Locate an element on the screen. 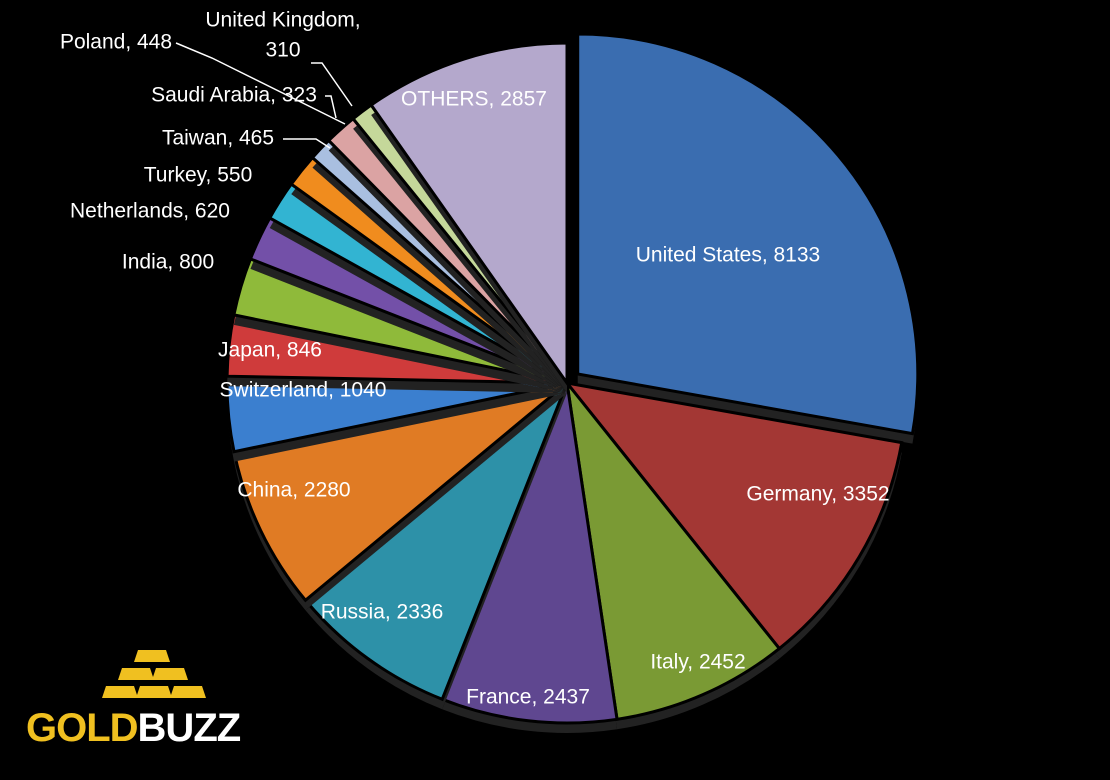 This screenshot has height=780, width=1110. slice-label-poland: Poland, 448 is located at coordinates (116, 42).